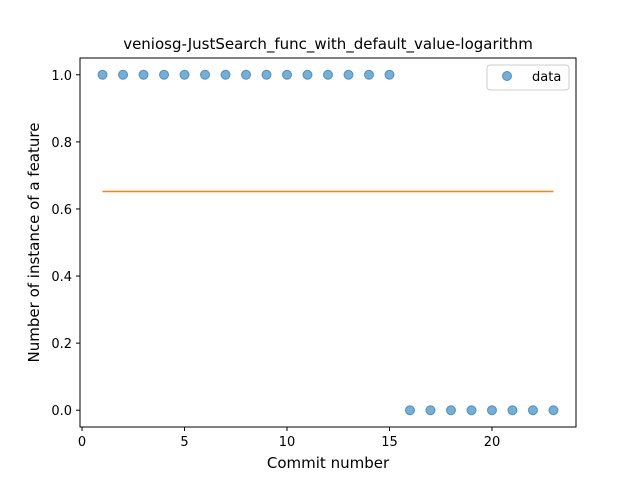 The height and width of the screenshot is (480, 640). What do you see at coordinates (389, 442) in the screenshot?
I see `x-tick-label: 15` at bounding box center [389, 442].